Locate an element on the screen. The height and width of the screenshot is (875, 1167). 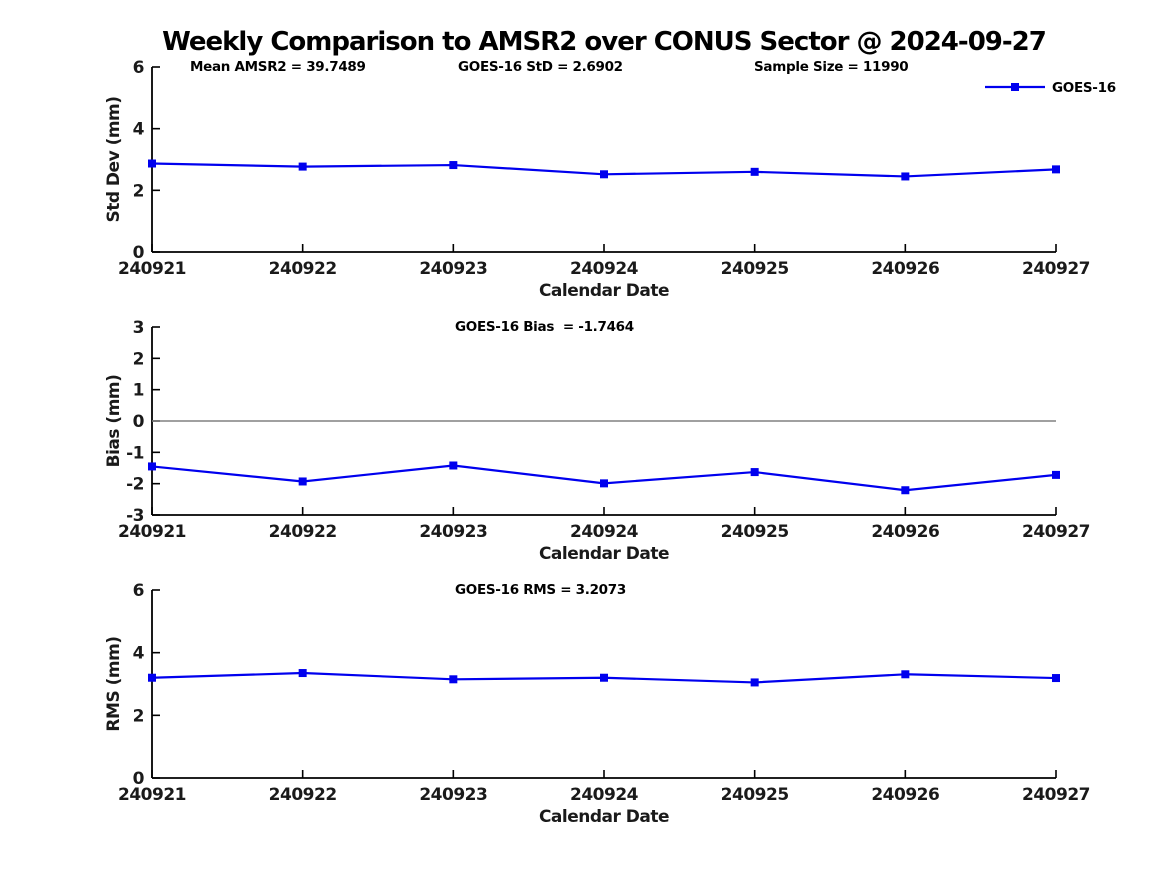
annotation-text: Mean AMSR2 = 39.7489 is located at coordinates (278, 67).